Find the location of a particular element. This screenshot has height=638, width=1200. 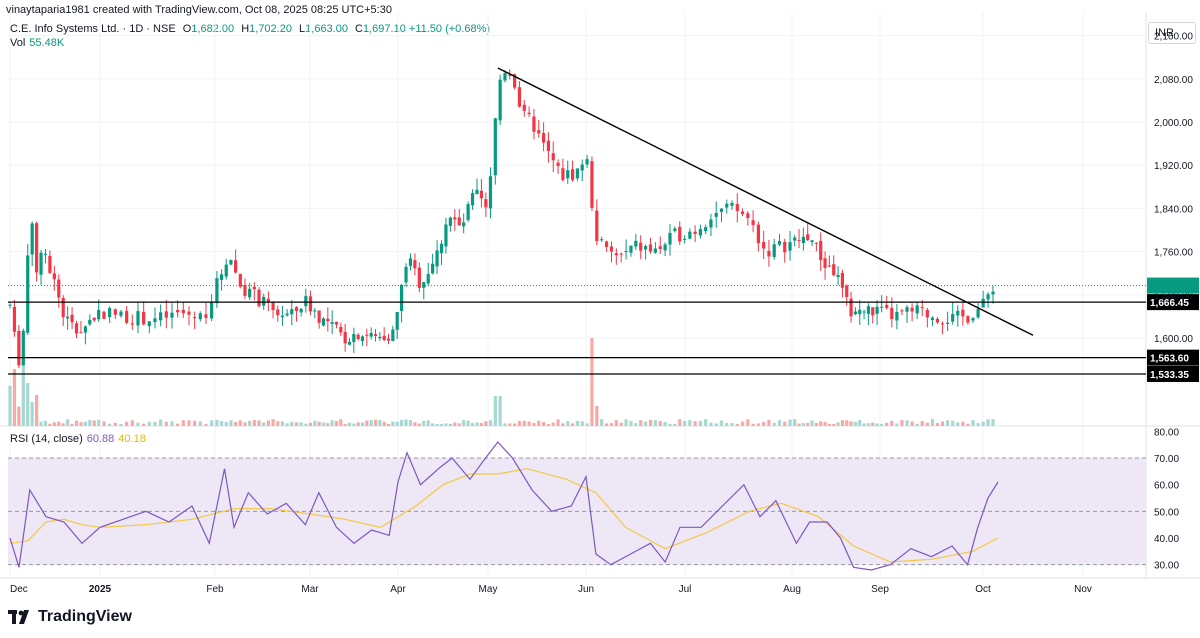

time-tick-label: 2025 is located at coordinates (100, 589).